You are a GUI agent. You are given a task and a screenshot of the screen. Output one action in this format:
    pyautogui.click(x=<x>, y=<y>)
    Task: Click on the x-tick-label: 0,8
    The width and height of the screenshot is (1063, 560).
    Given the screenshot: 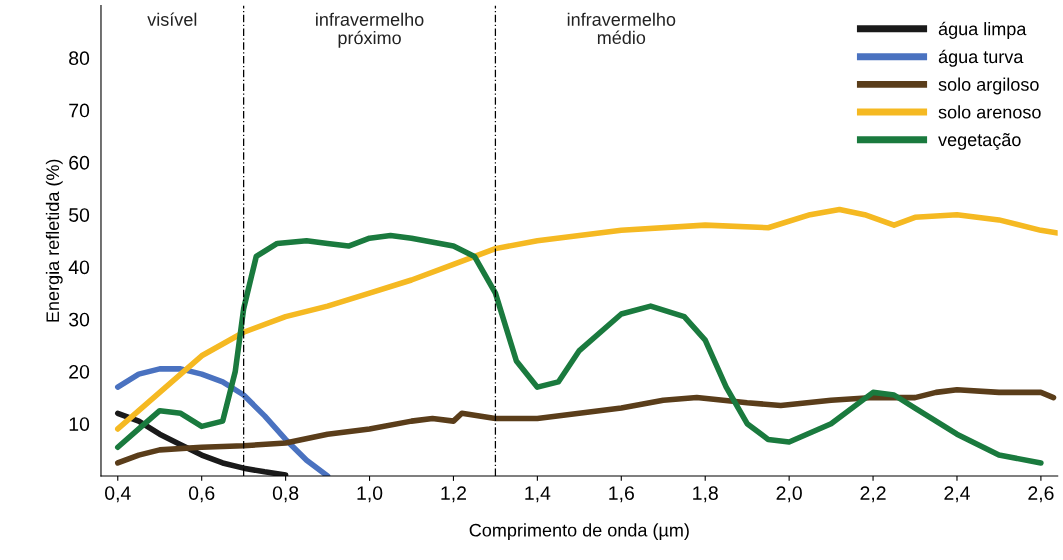 What is the action you would take?
    pyautogui.click(x=285, y=494)
    